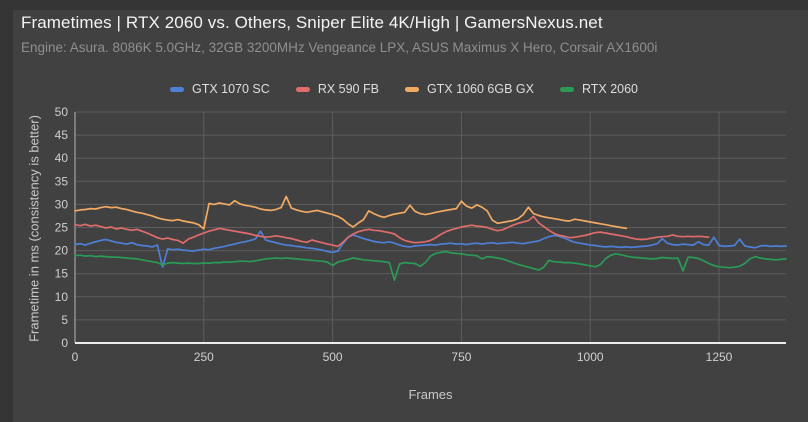  Describe the element at coordinates (75, 357) in the screenshot. I see `x-tick-label: 0` at that location.